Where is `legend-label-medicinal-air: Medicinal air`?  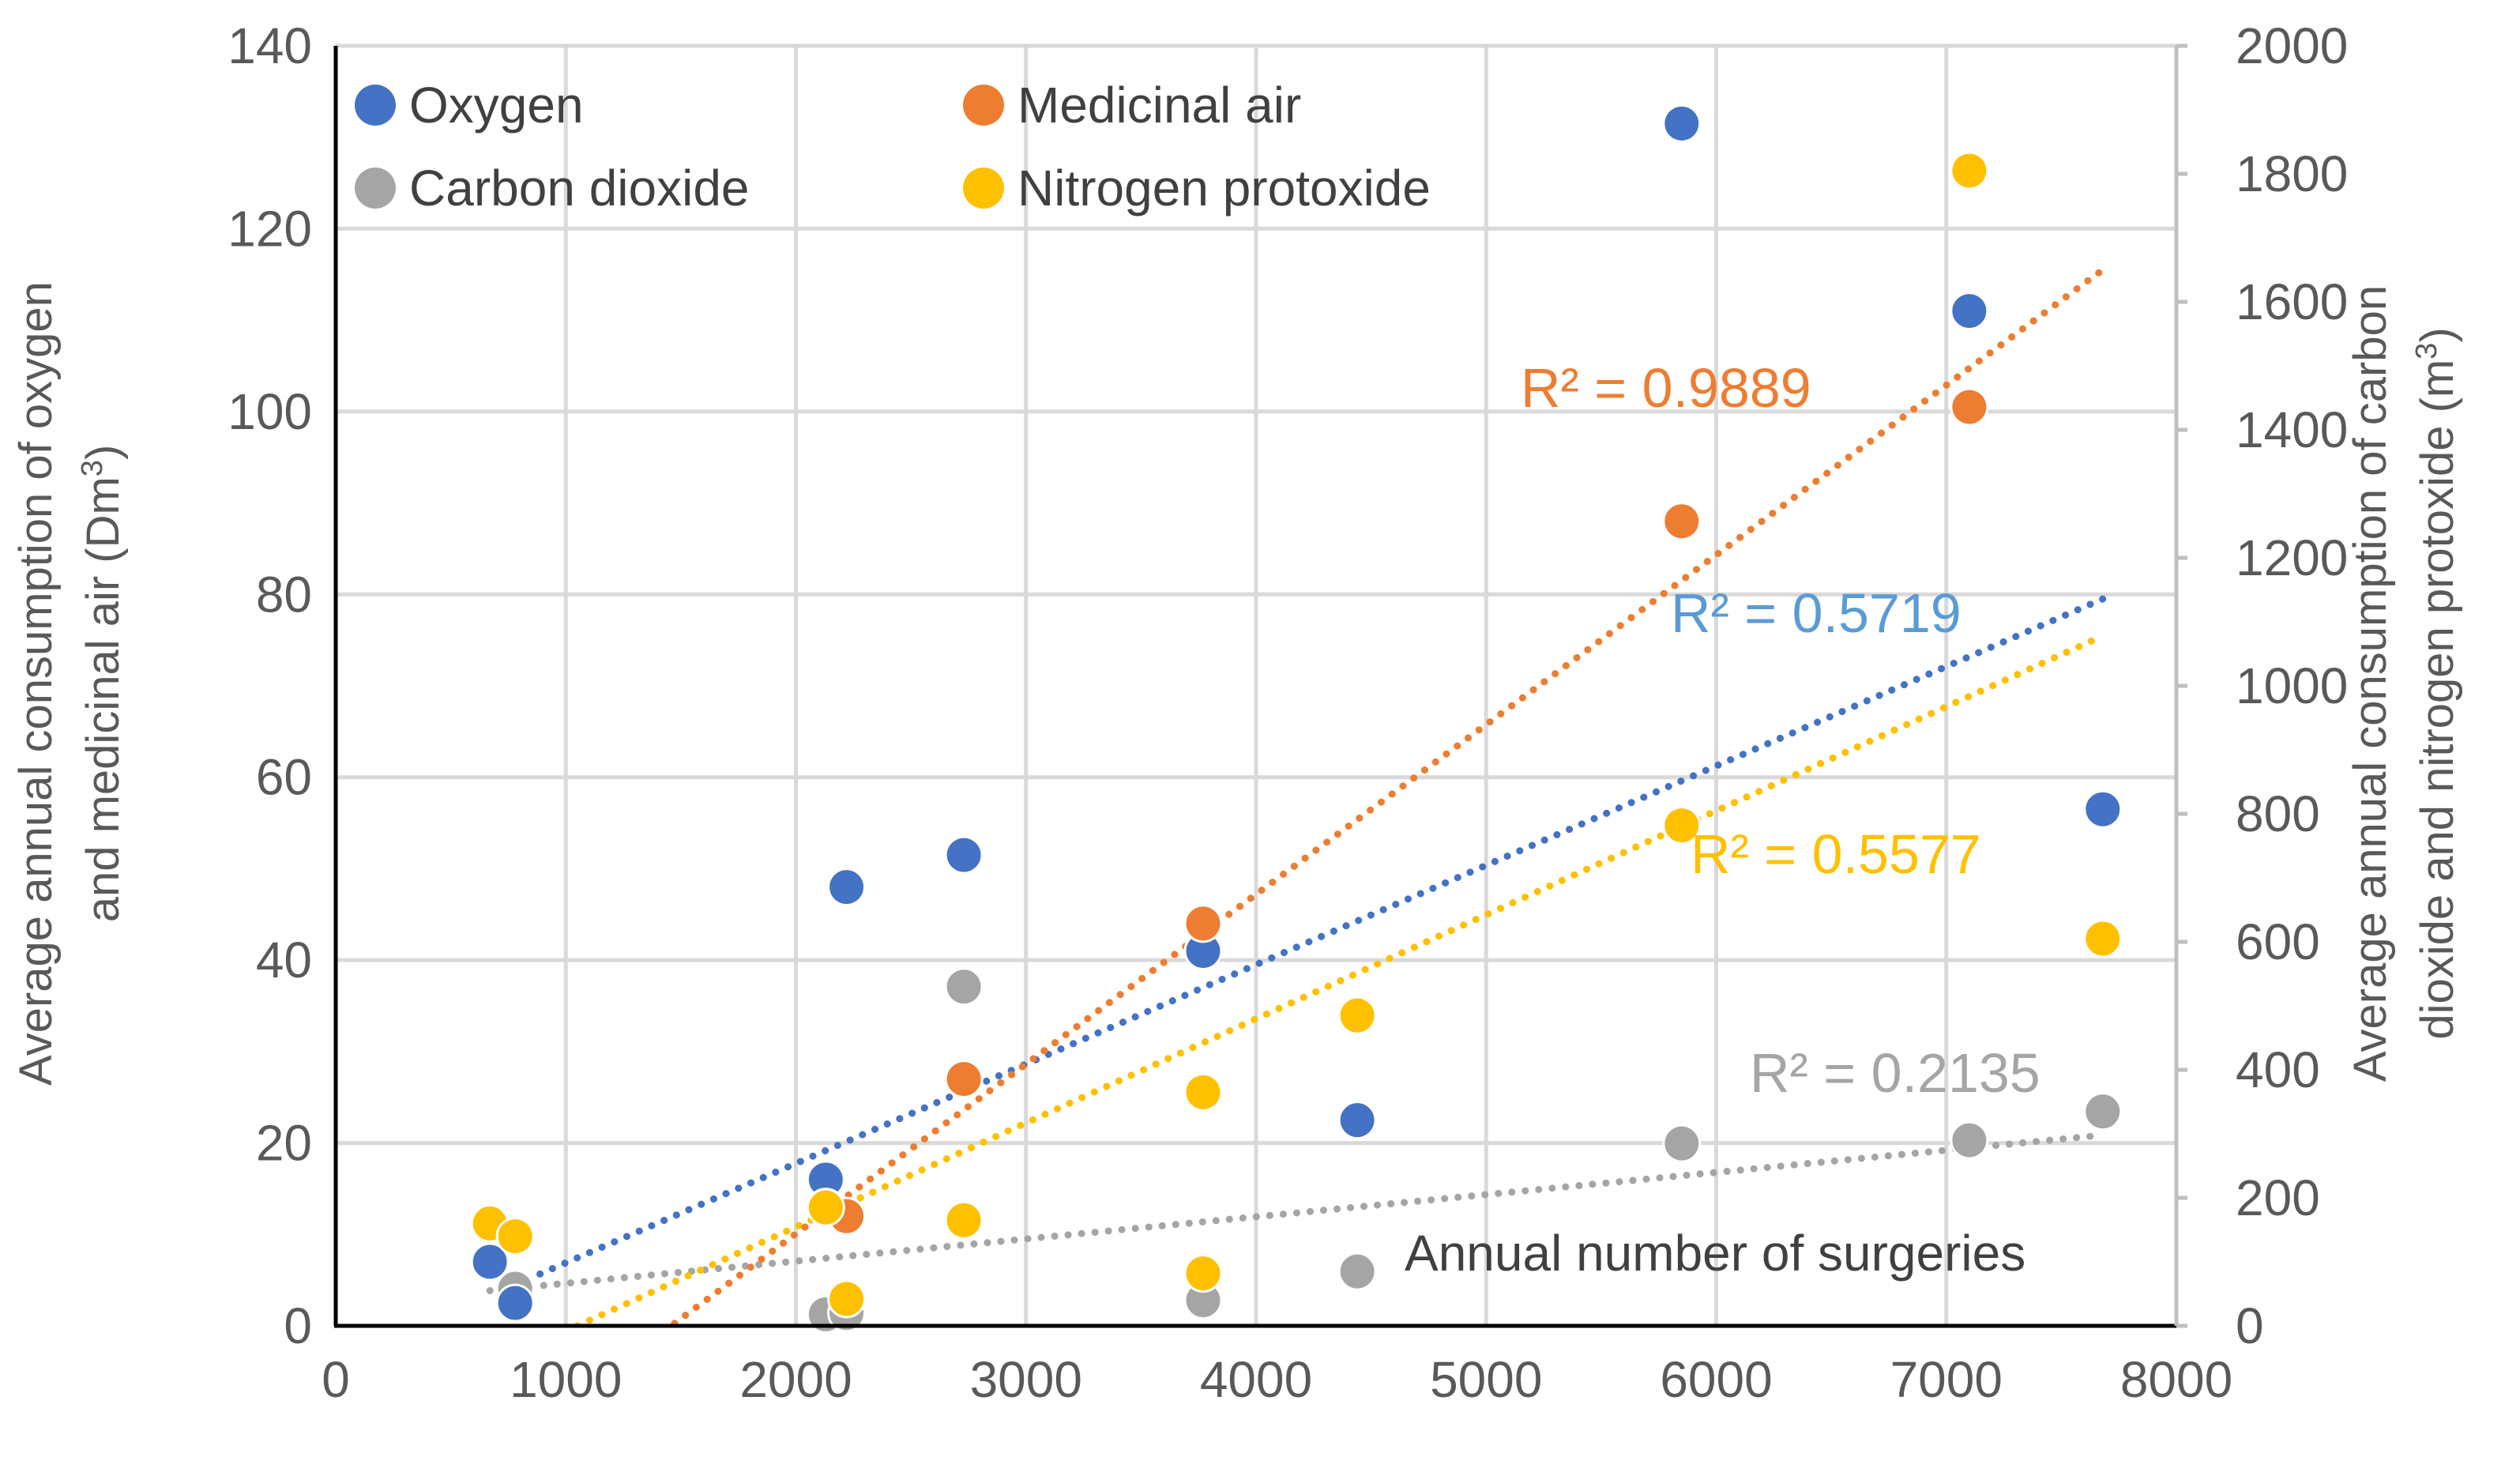 legend-label-medicinal-air: Medicinal air is located at coordinates (1159, 105).